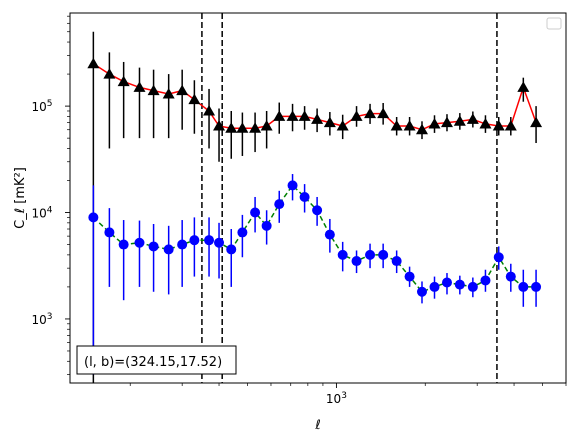 Image resolution: width=580 pixels, height=441 pixels. What do you see at coordinates (50, 104) in the screenshot?
I see `y-tick-exponent: 5` at bounding box center [50, 104].